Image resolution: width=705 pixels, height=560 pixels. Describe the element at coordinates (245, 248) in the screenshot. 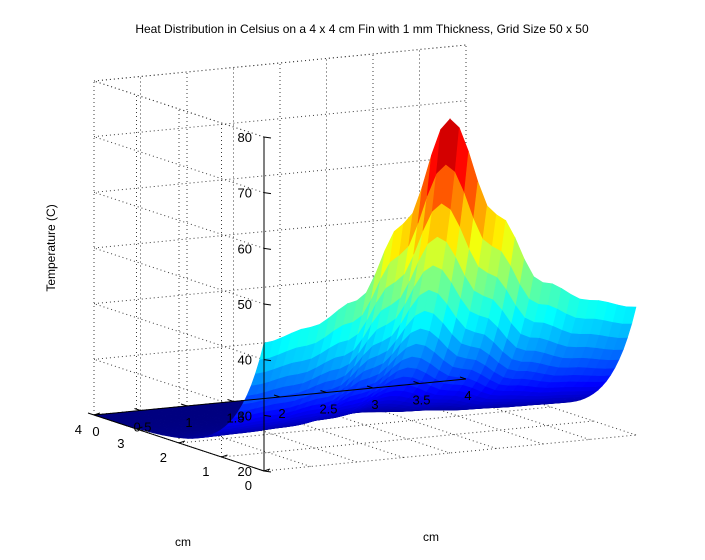

I see `z-tick-label: 60` at that location.